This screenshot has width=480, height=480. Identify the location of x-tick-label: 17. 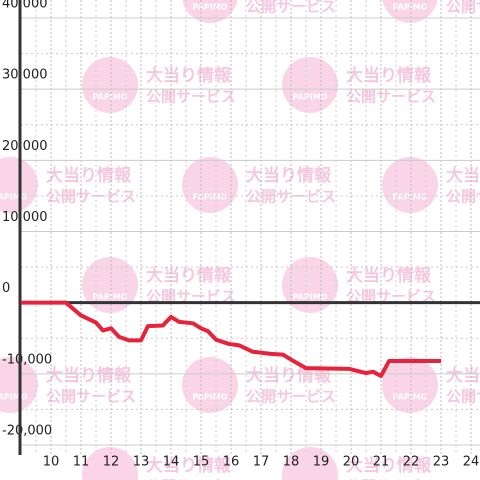
(261, 462).